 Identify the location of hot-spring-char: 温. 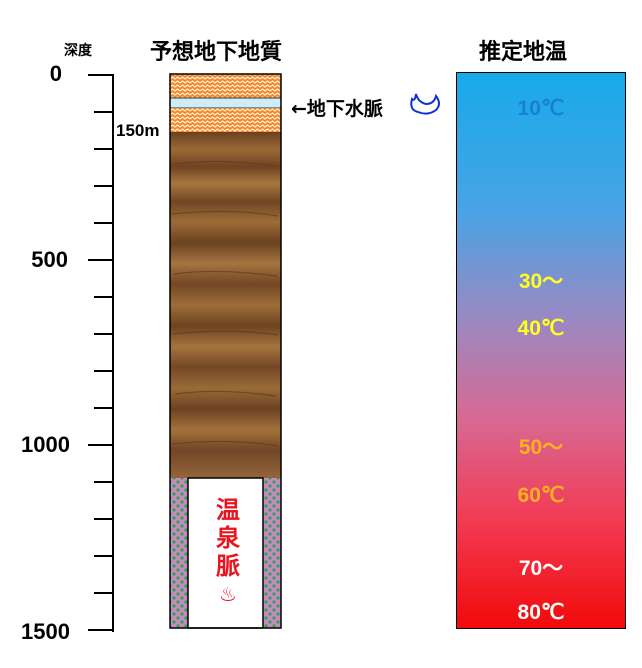
(228, 510).